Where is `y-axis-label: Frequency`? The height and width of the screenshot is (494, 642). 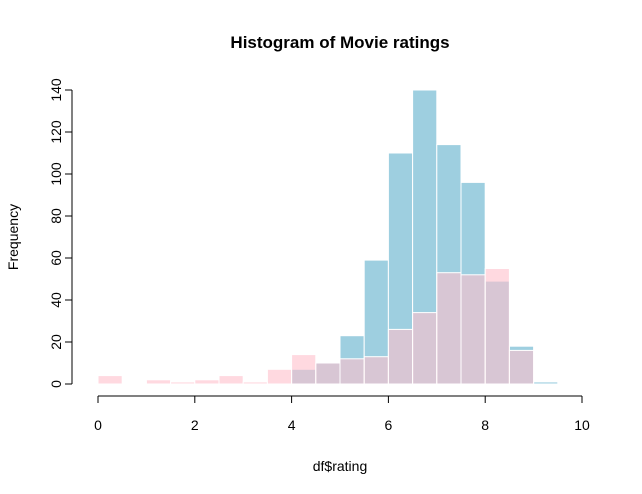
y-axis-label: Frequency is located at coordinates (13, 237).